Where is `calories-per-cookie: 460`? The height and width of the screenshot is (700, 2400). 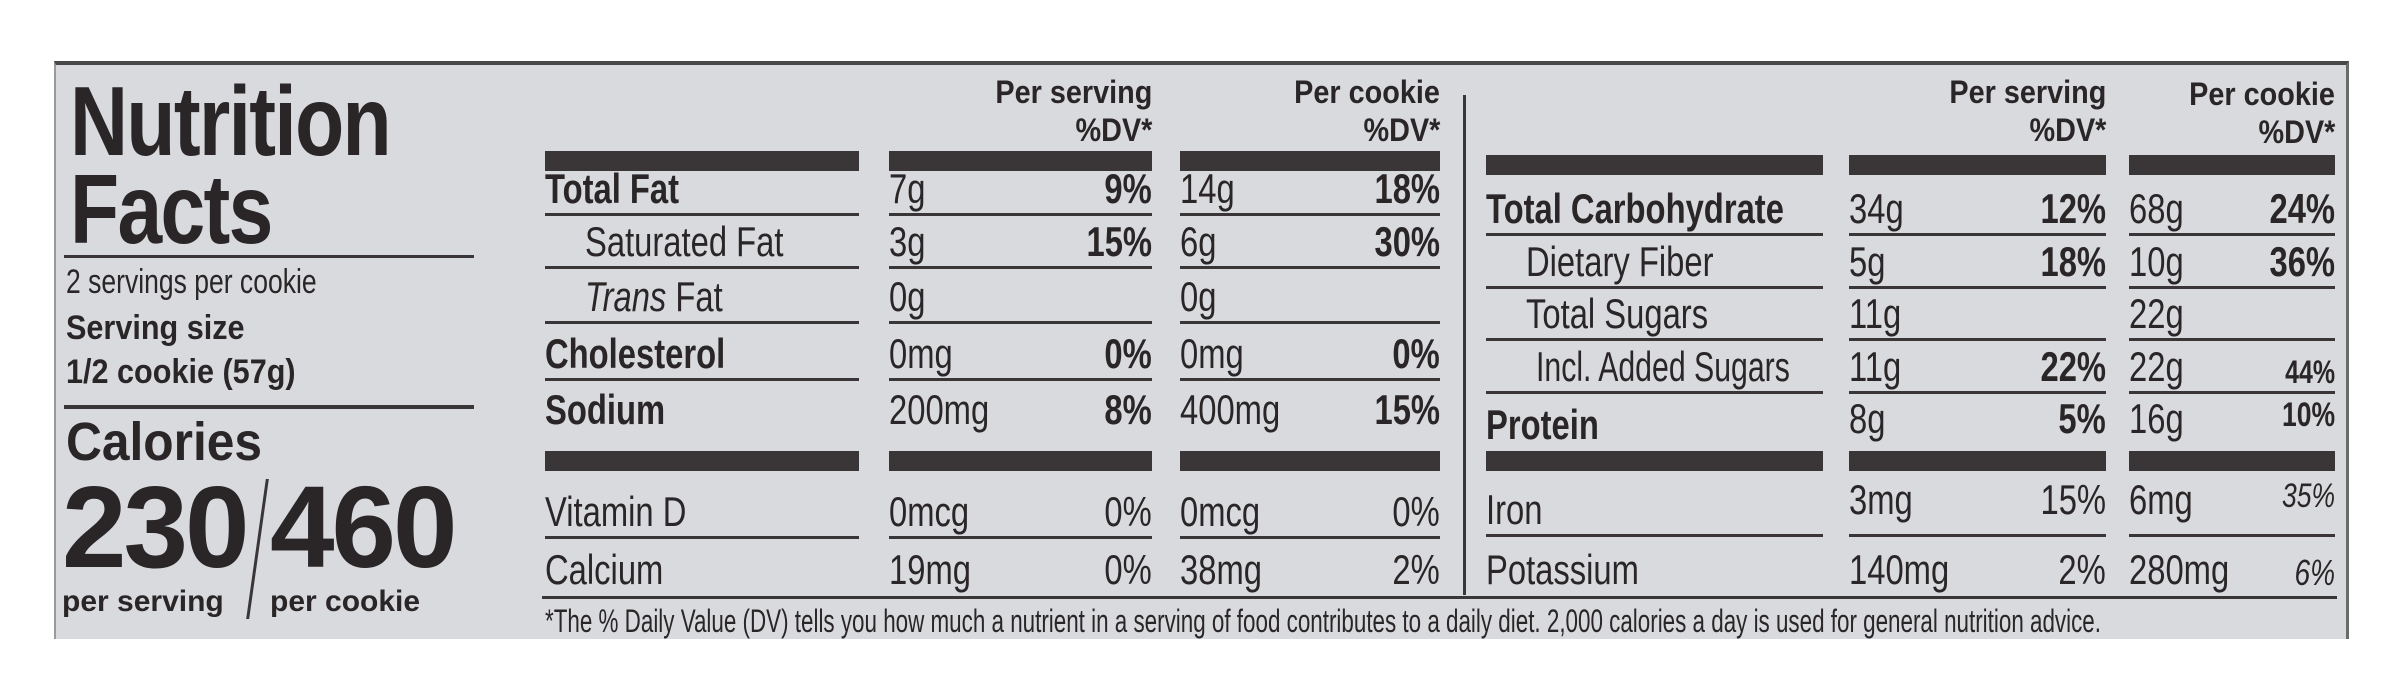
calories-per-cookie: 460 is located at coordinates (364, 527).